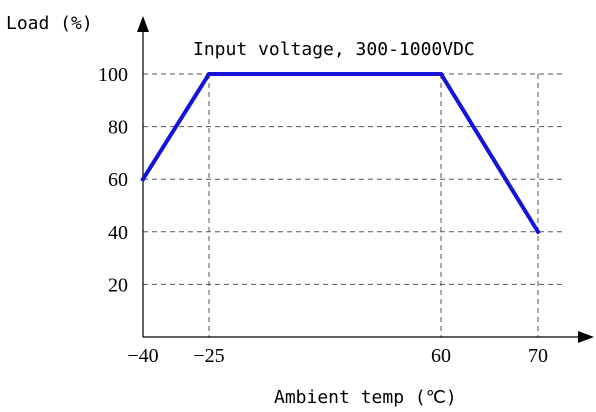 Image resolution: width=596 pixels, height=412 pixels. What do you see at coordinates (118, 128) in the screenshot?
I see `y-tick-label: 80` at bounding box center [118, 128].